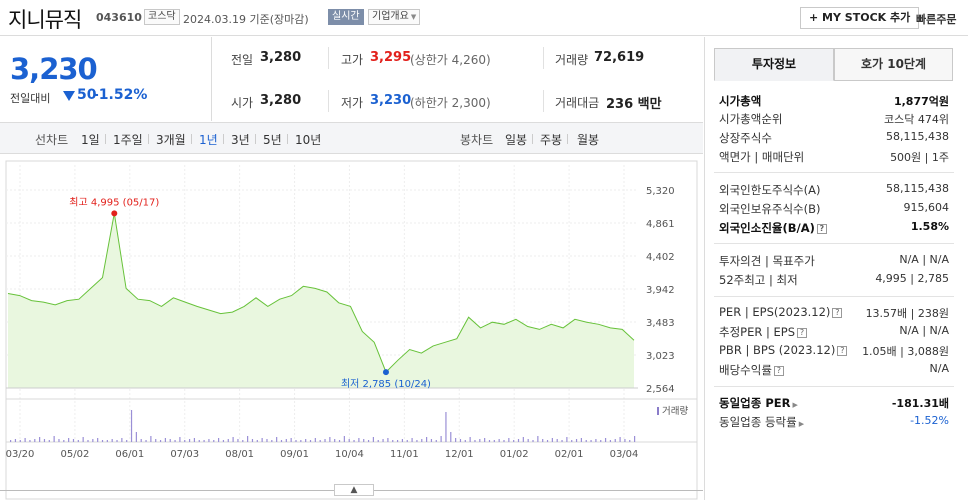 This screenshot has width=968, height=500. Describe the element at coordinates (834, 137) in the screenshot. I see `info-row-listed-shares: 상장주식수 58,115,438` at that location.